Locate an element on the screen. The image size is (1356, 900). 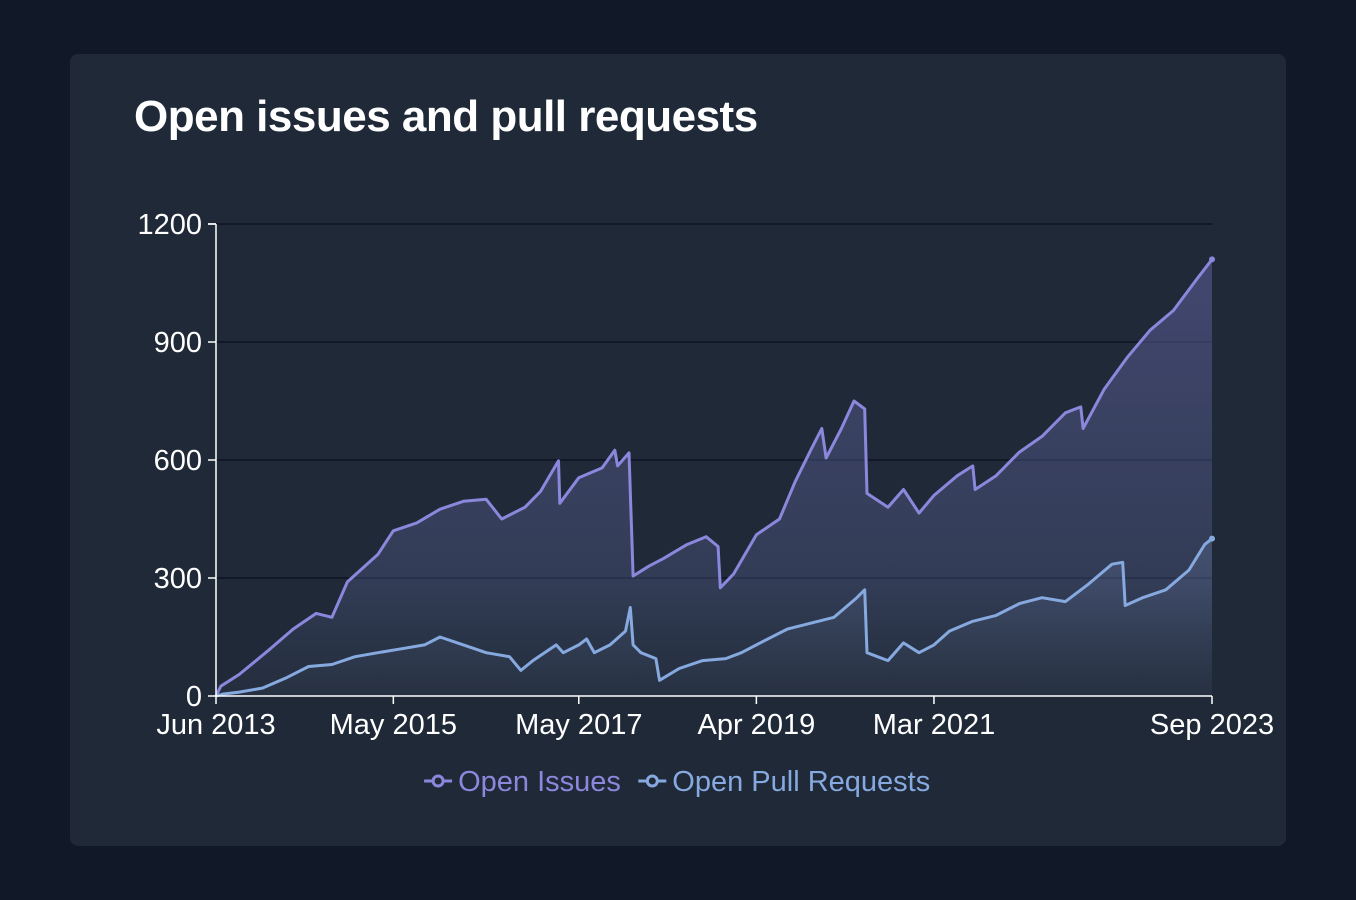
chart-title: Open issues and pull requests is located at coordinates (446, 116).